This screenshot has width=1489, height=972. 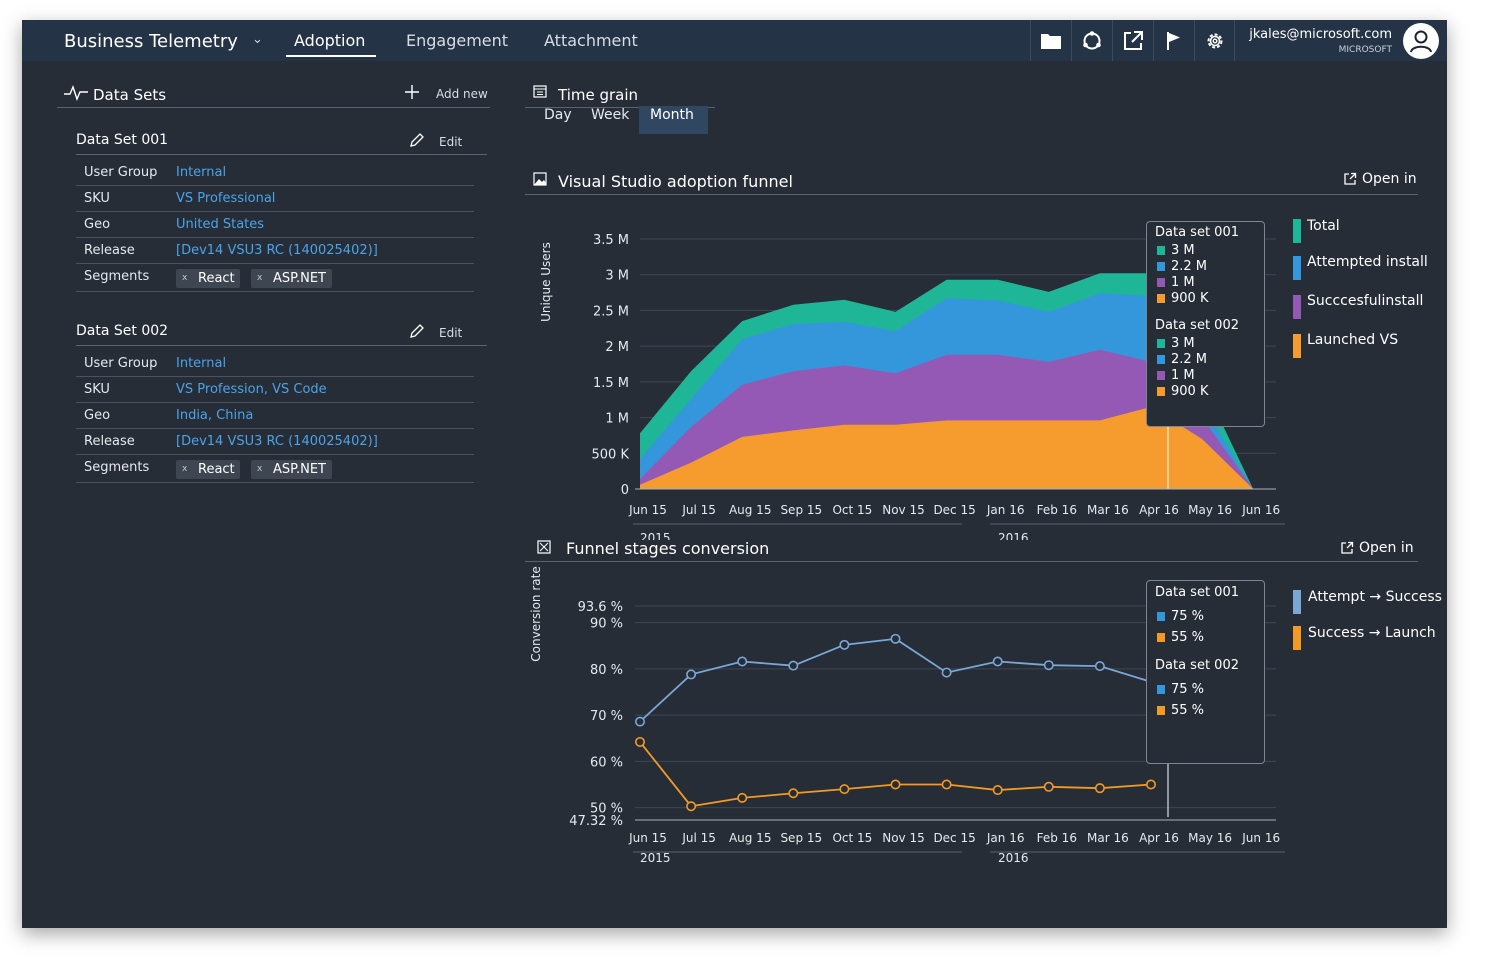 I want to click on x-tick-label: May 16, so click(x=1210, y=838).